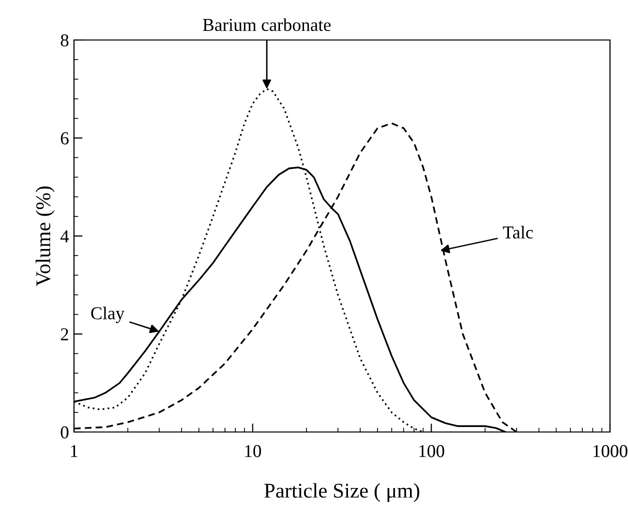 The height and width of the screenshot is (509, 628). What do you see at coordinates (342, 492) in the screenshot?
I see `x-axis-title: Particle Size ( μm)` at bounding box center [342, 492].